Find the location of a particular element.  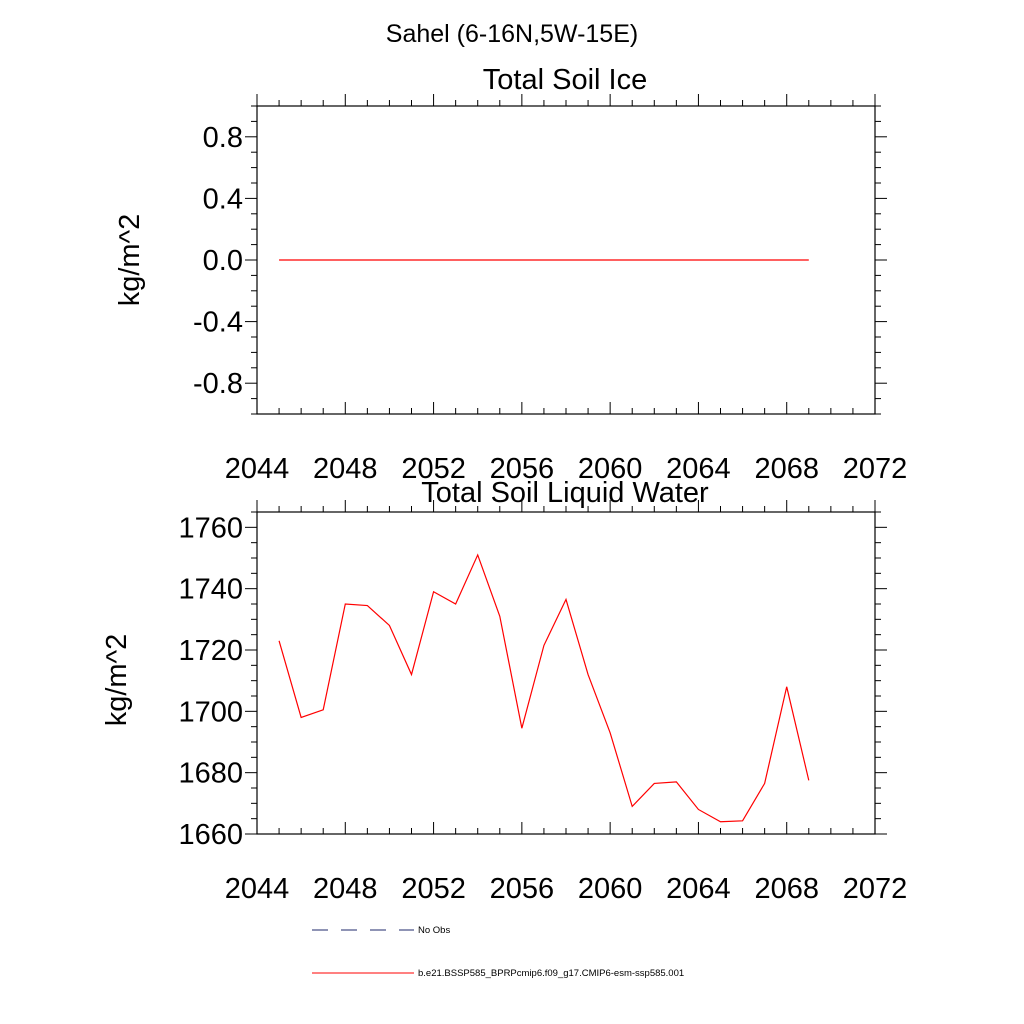

soil-ice-y-axis-label: kg/m^2 is located at coordinates (130, 260).